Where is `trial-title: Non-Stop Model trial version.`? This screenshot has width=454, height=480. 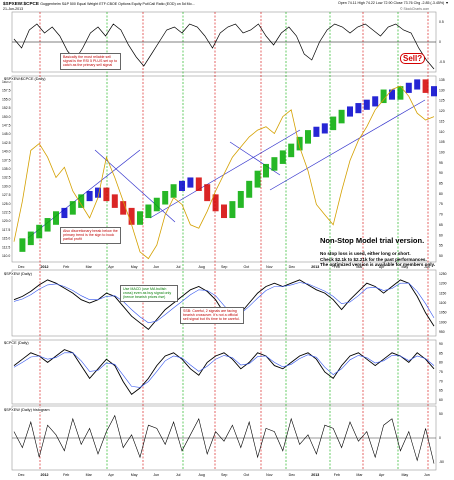
trial-title: Non-Stop Model trial version. is located at coordinates (372, 240).